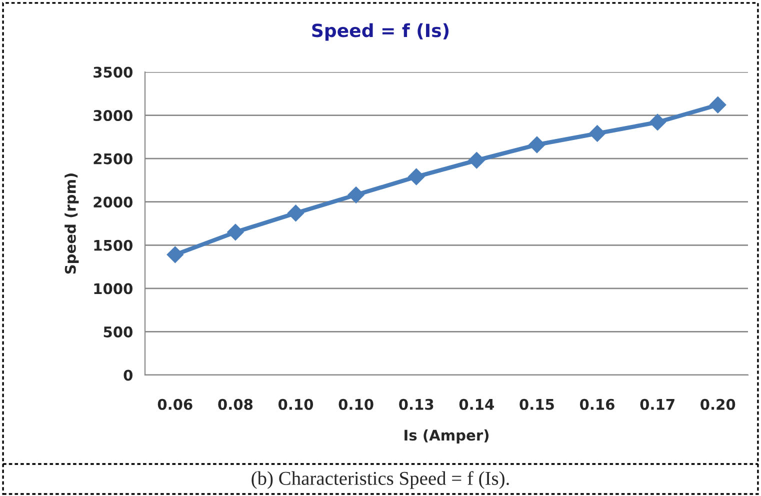 The width and height of the screenshot is (761, 496). I want to click on y-tick-label: 500, so click(118, 332).